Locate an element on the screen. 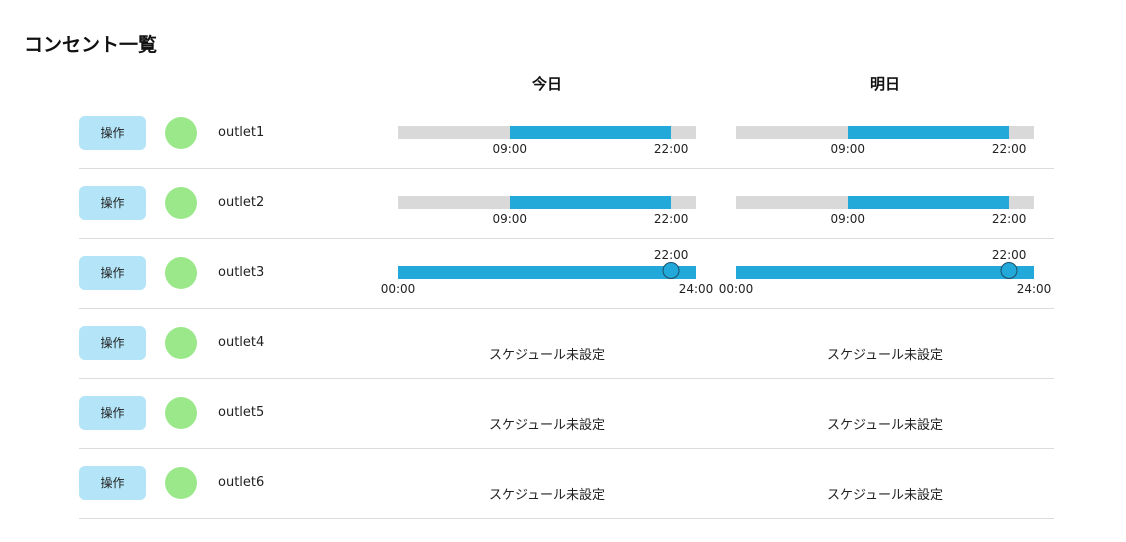 This screenshot has width=1126, height=542. outlet-row: 操作 outlet4 スケジュール未設定 スケジュール未設定 is located at coordinates (566, 344).